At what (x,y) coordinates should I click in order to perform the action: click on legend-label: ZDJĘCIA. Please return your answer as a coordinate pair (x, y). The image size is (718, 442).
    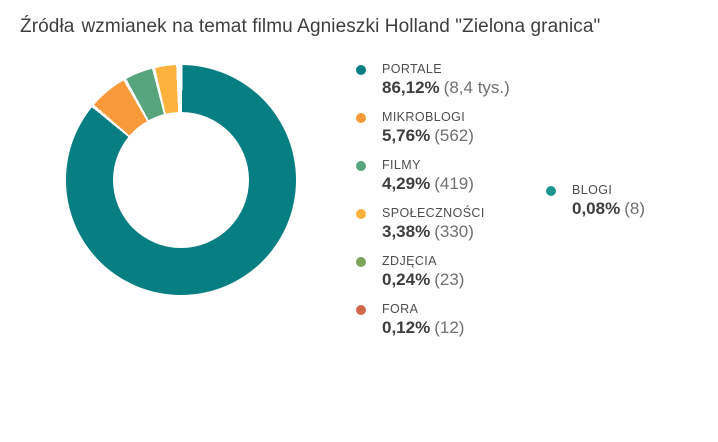
    Looking at the image, I should click on (409, 261).